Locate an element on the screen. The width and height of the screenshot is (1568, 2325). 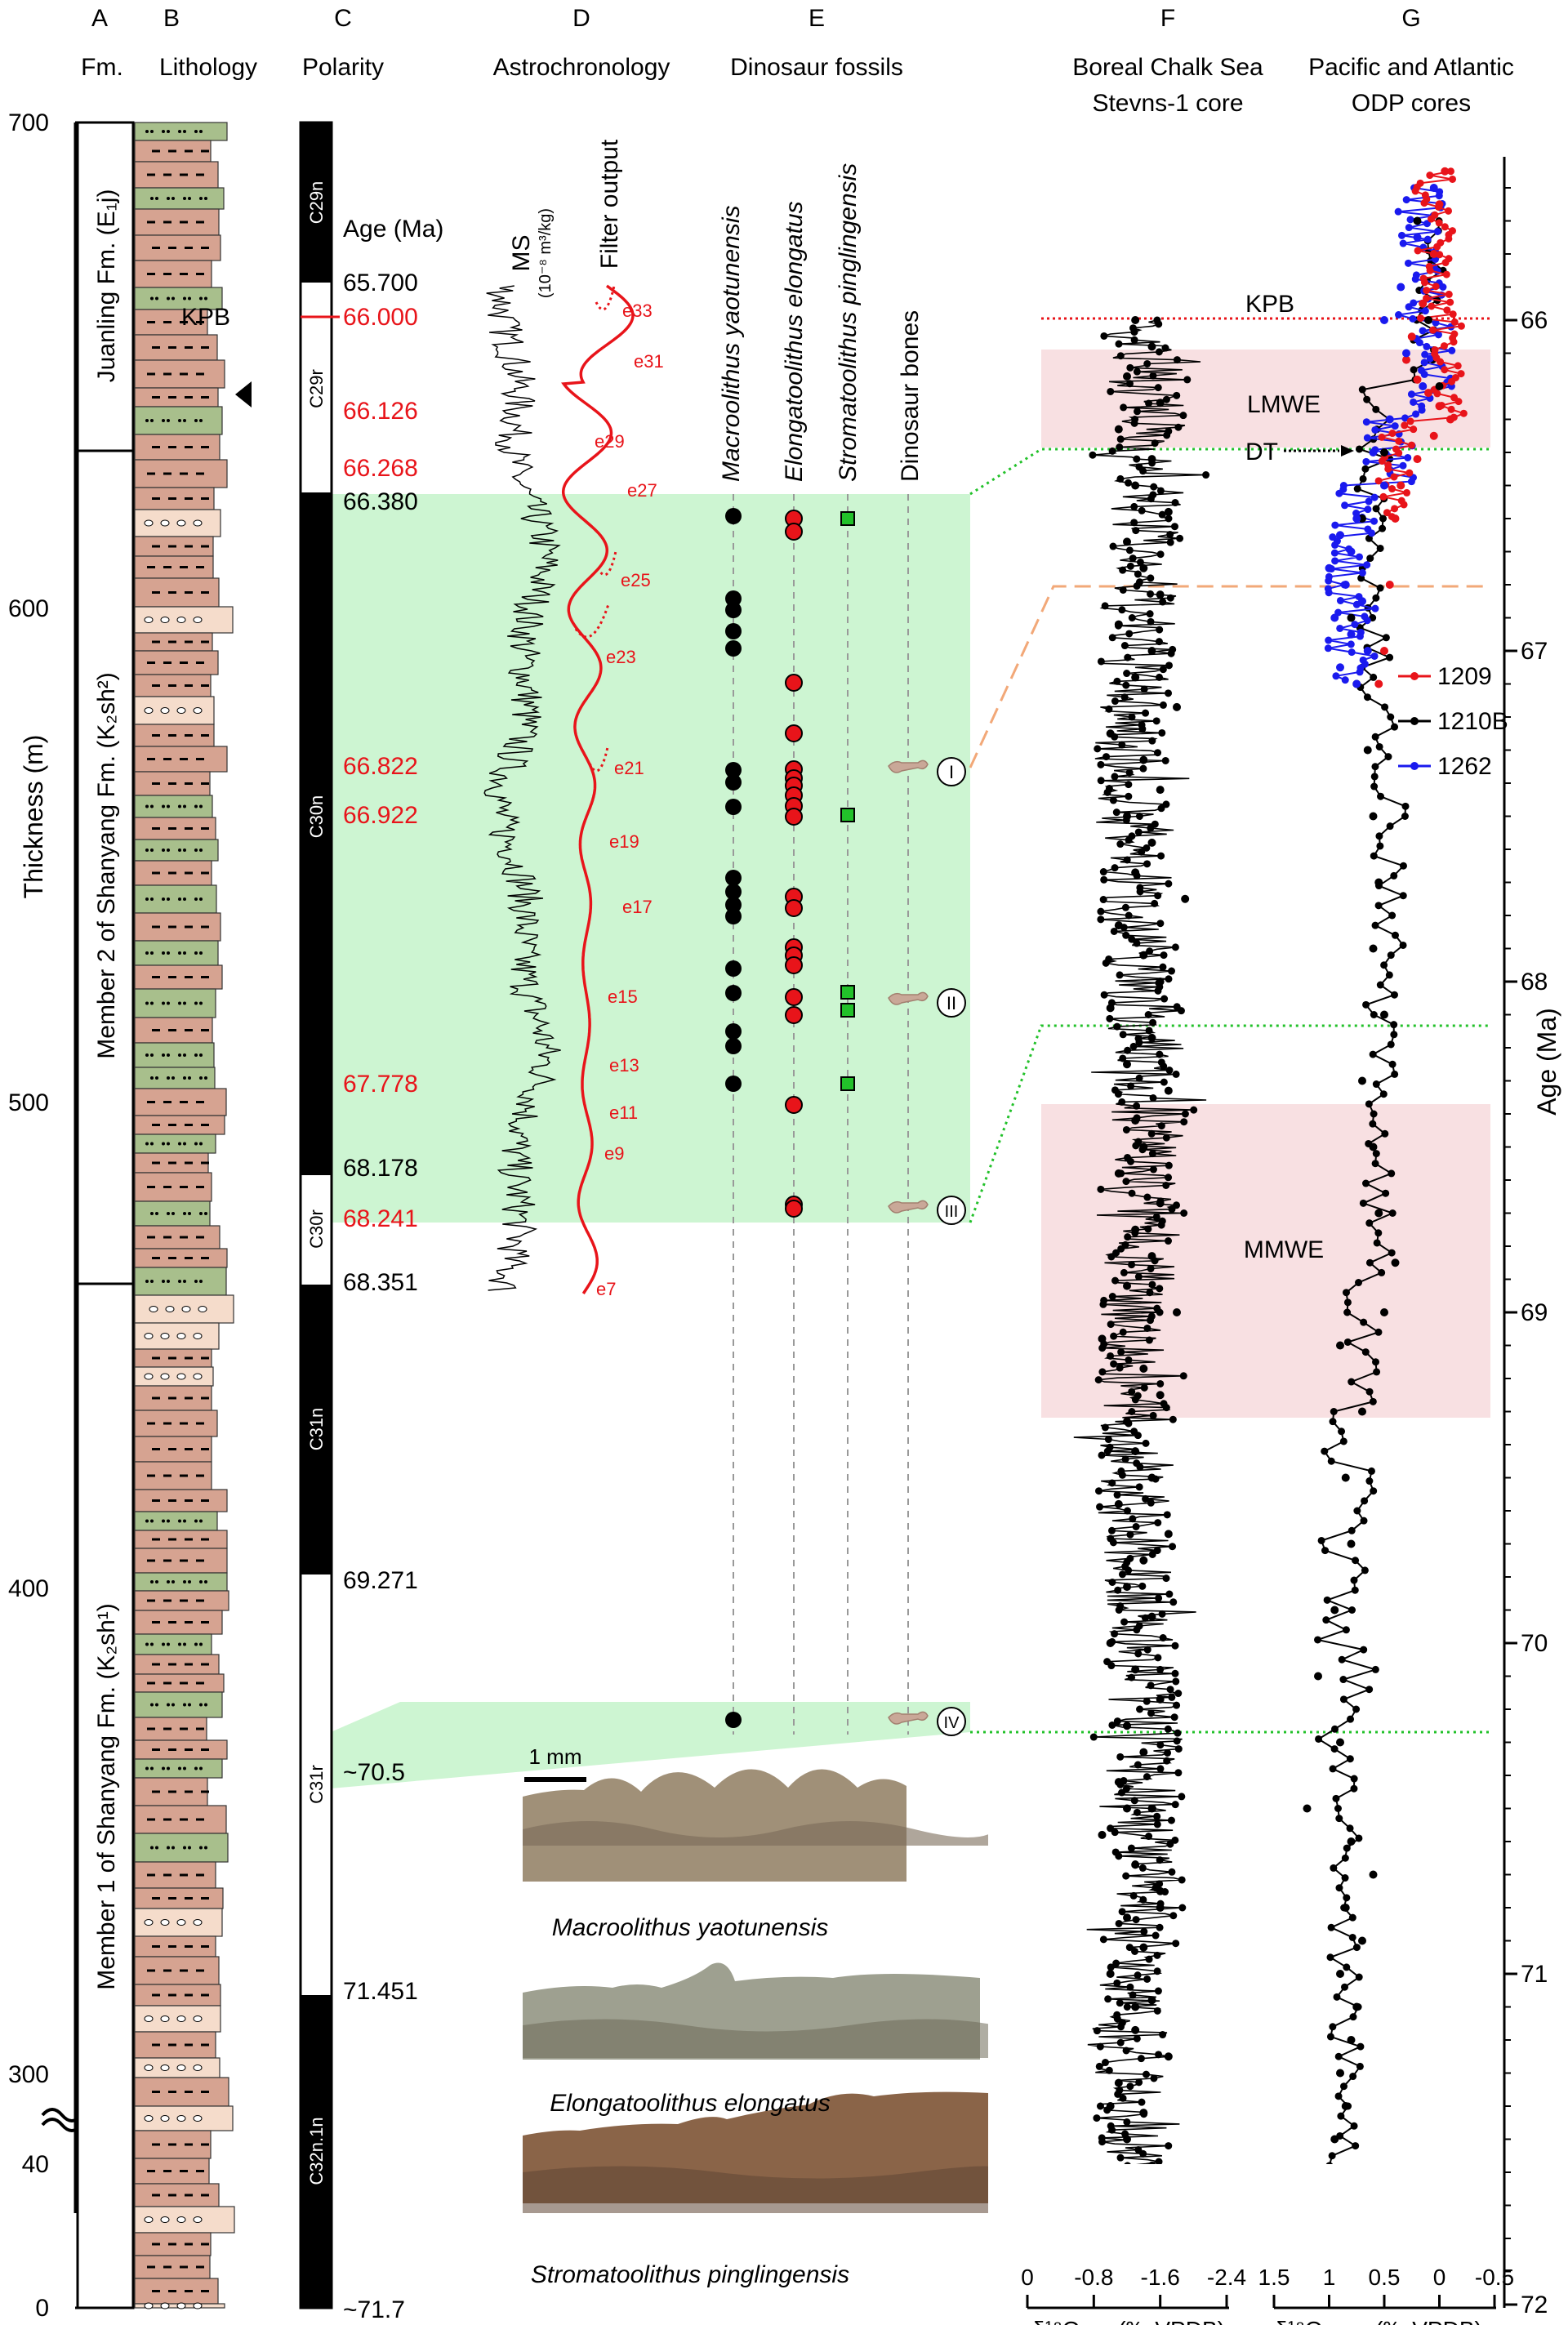
chart-f-xtick: -2.4 is located at coordinates (1226, 2277).